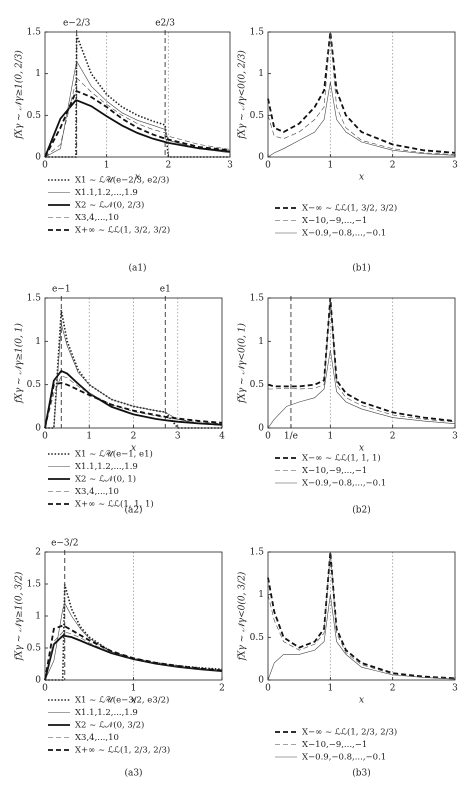 Image resolution: width=474 pixels, height=785 pixels. I want to click on panel-label: (a2), so click(133, 510).